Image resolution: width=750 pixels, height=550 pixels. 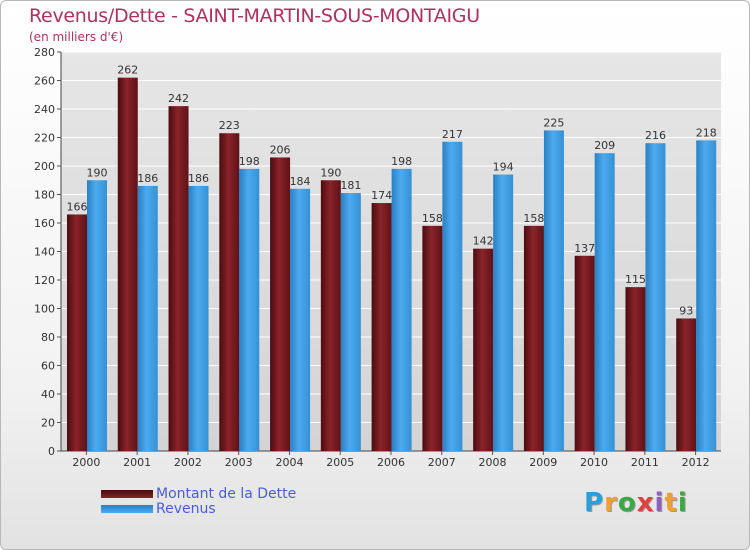 What do you see at coordinates (239, 462) in the screenshot?
I see `x-tick-label: 2003` at bounding box center [239, 462].